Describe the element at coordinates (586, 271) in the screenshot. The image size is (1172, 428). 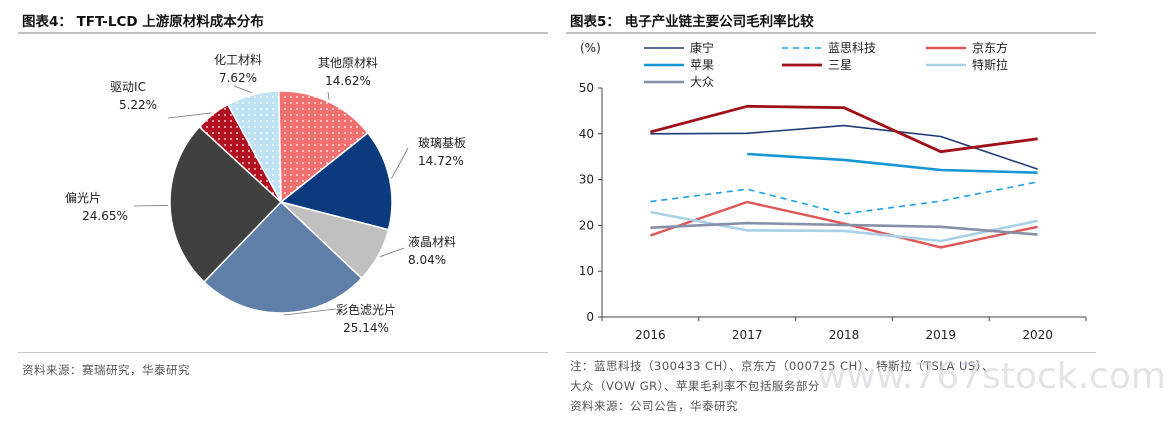
I see `y-tick-label: 10` at that location.